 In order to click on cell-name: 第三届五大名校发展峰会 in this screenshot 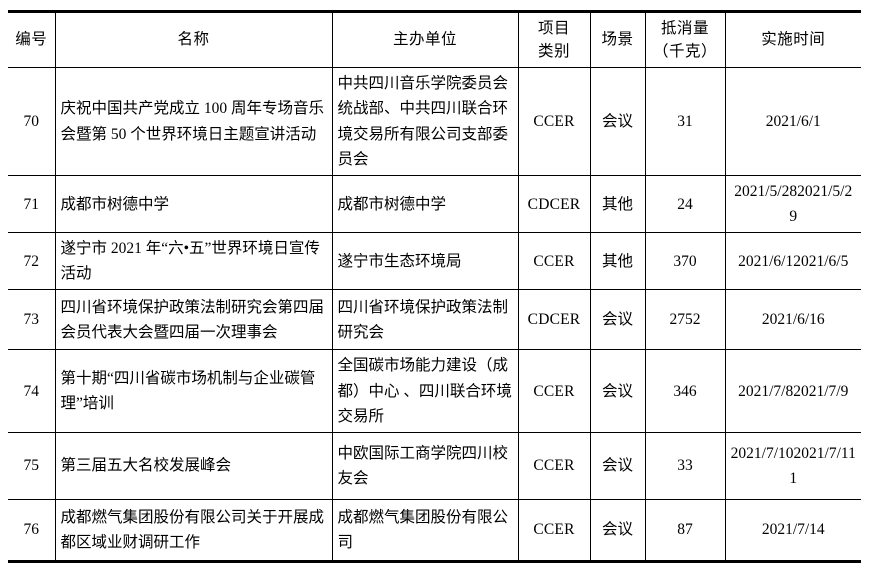, I will do `click(193, 465)`.